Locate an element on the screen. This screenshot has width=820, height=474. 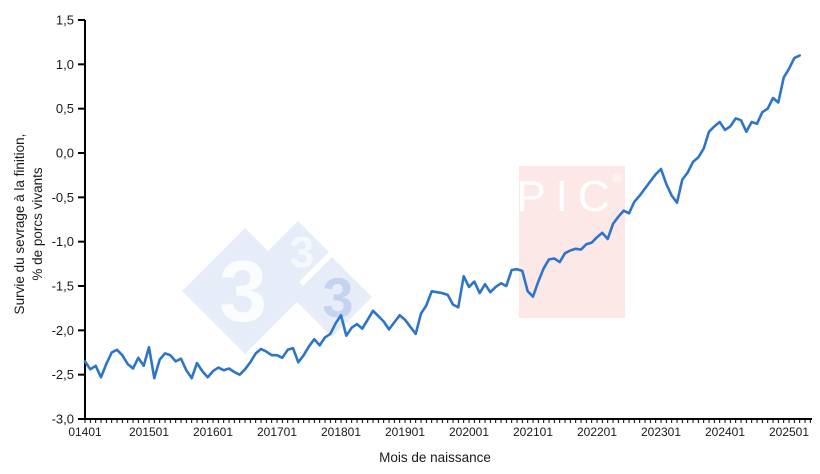
x-tick-label: 201501 is located at coordinates (149, 432).